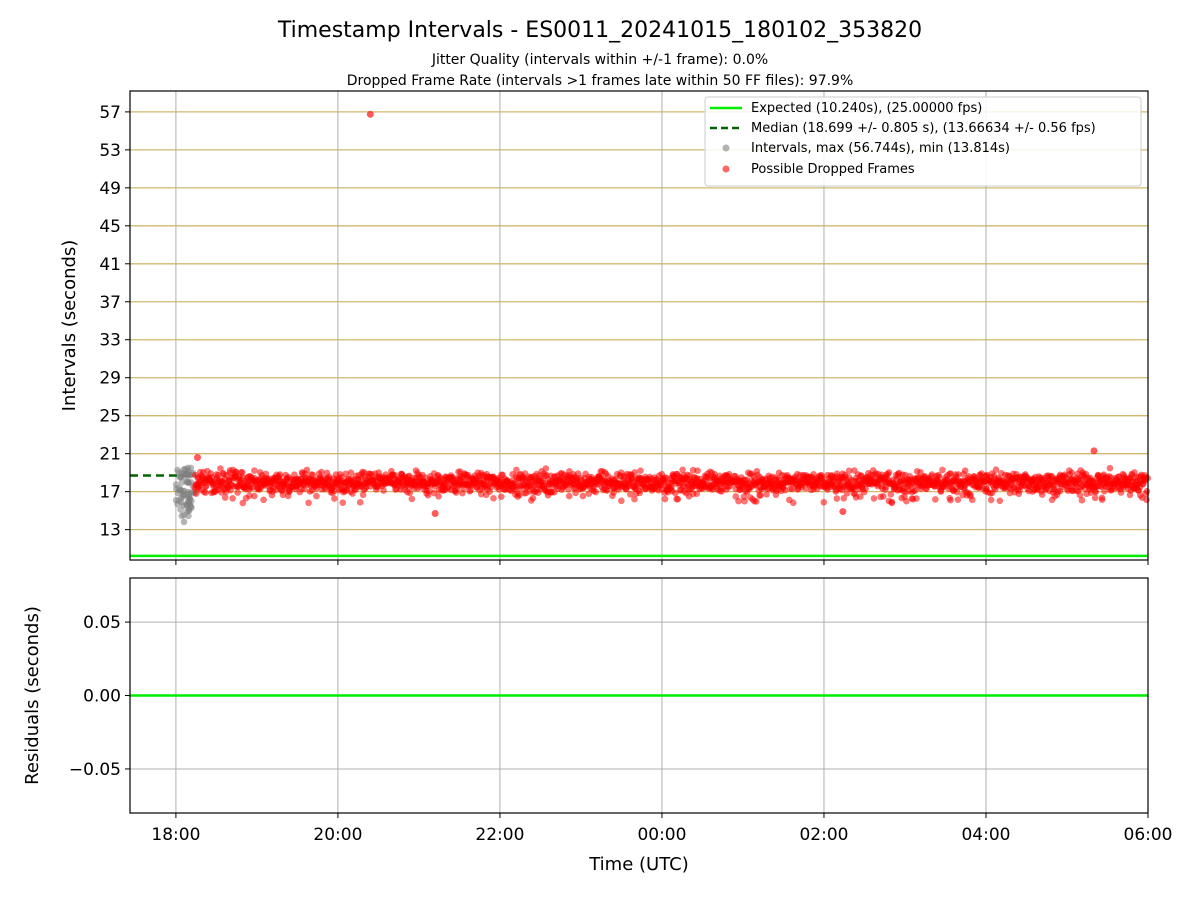  What do you see at coordinates (726, 169) in the screenshot?
I see `legend-dropped-swatch` at bounding box center [726, 169].